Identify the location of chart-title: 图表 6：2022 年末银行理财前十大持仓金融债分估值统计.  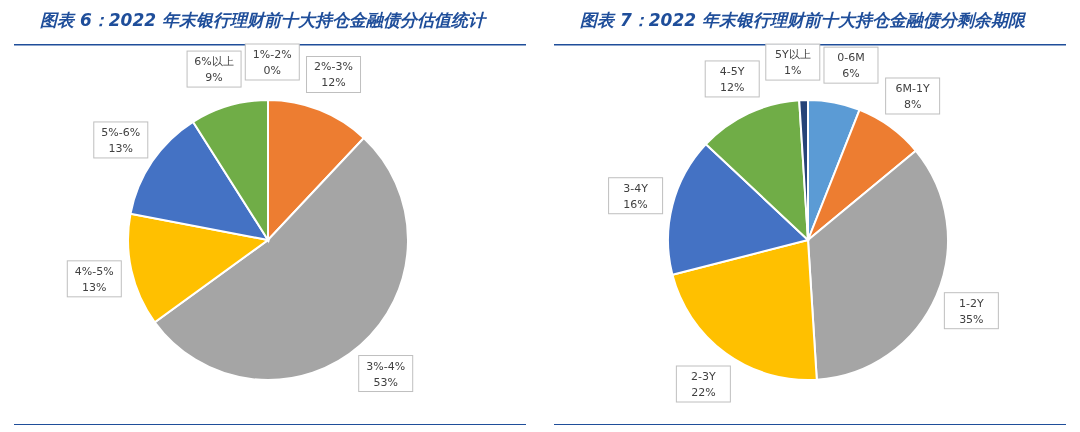
(264, 20).